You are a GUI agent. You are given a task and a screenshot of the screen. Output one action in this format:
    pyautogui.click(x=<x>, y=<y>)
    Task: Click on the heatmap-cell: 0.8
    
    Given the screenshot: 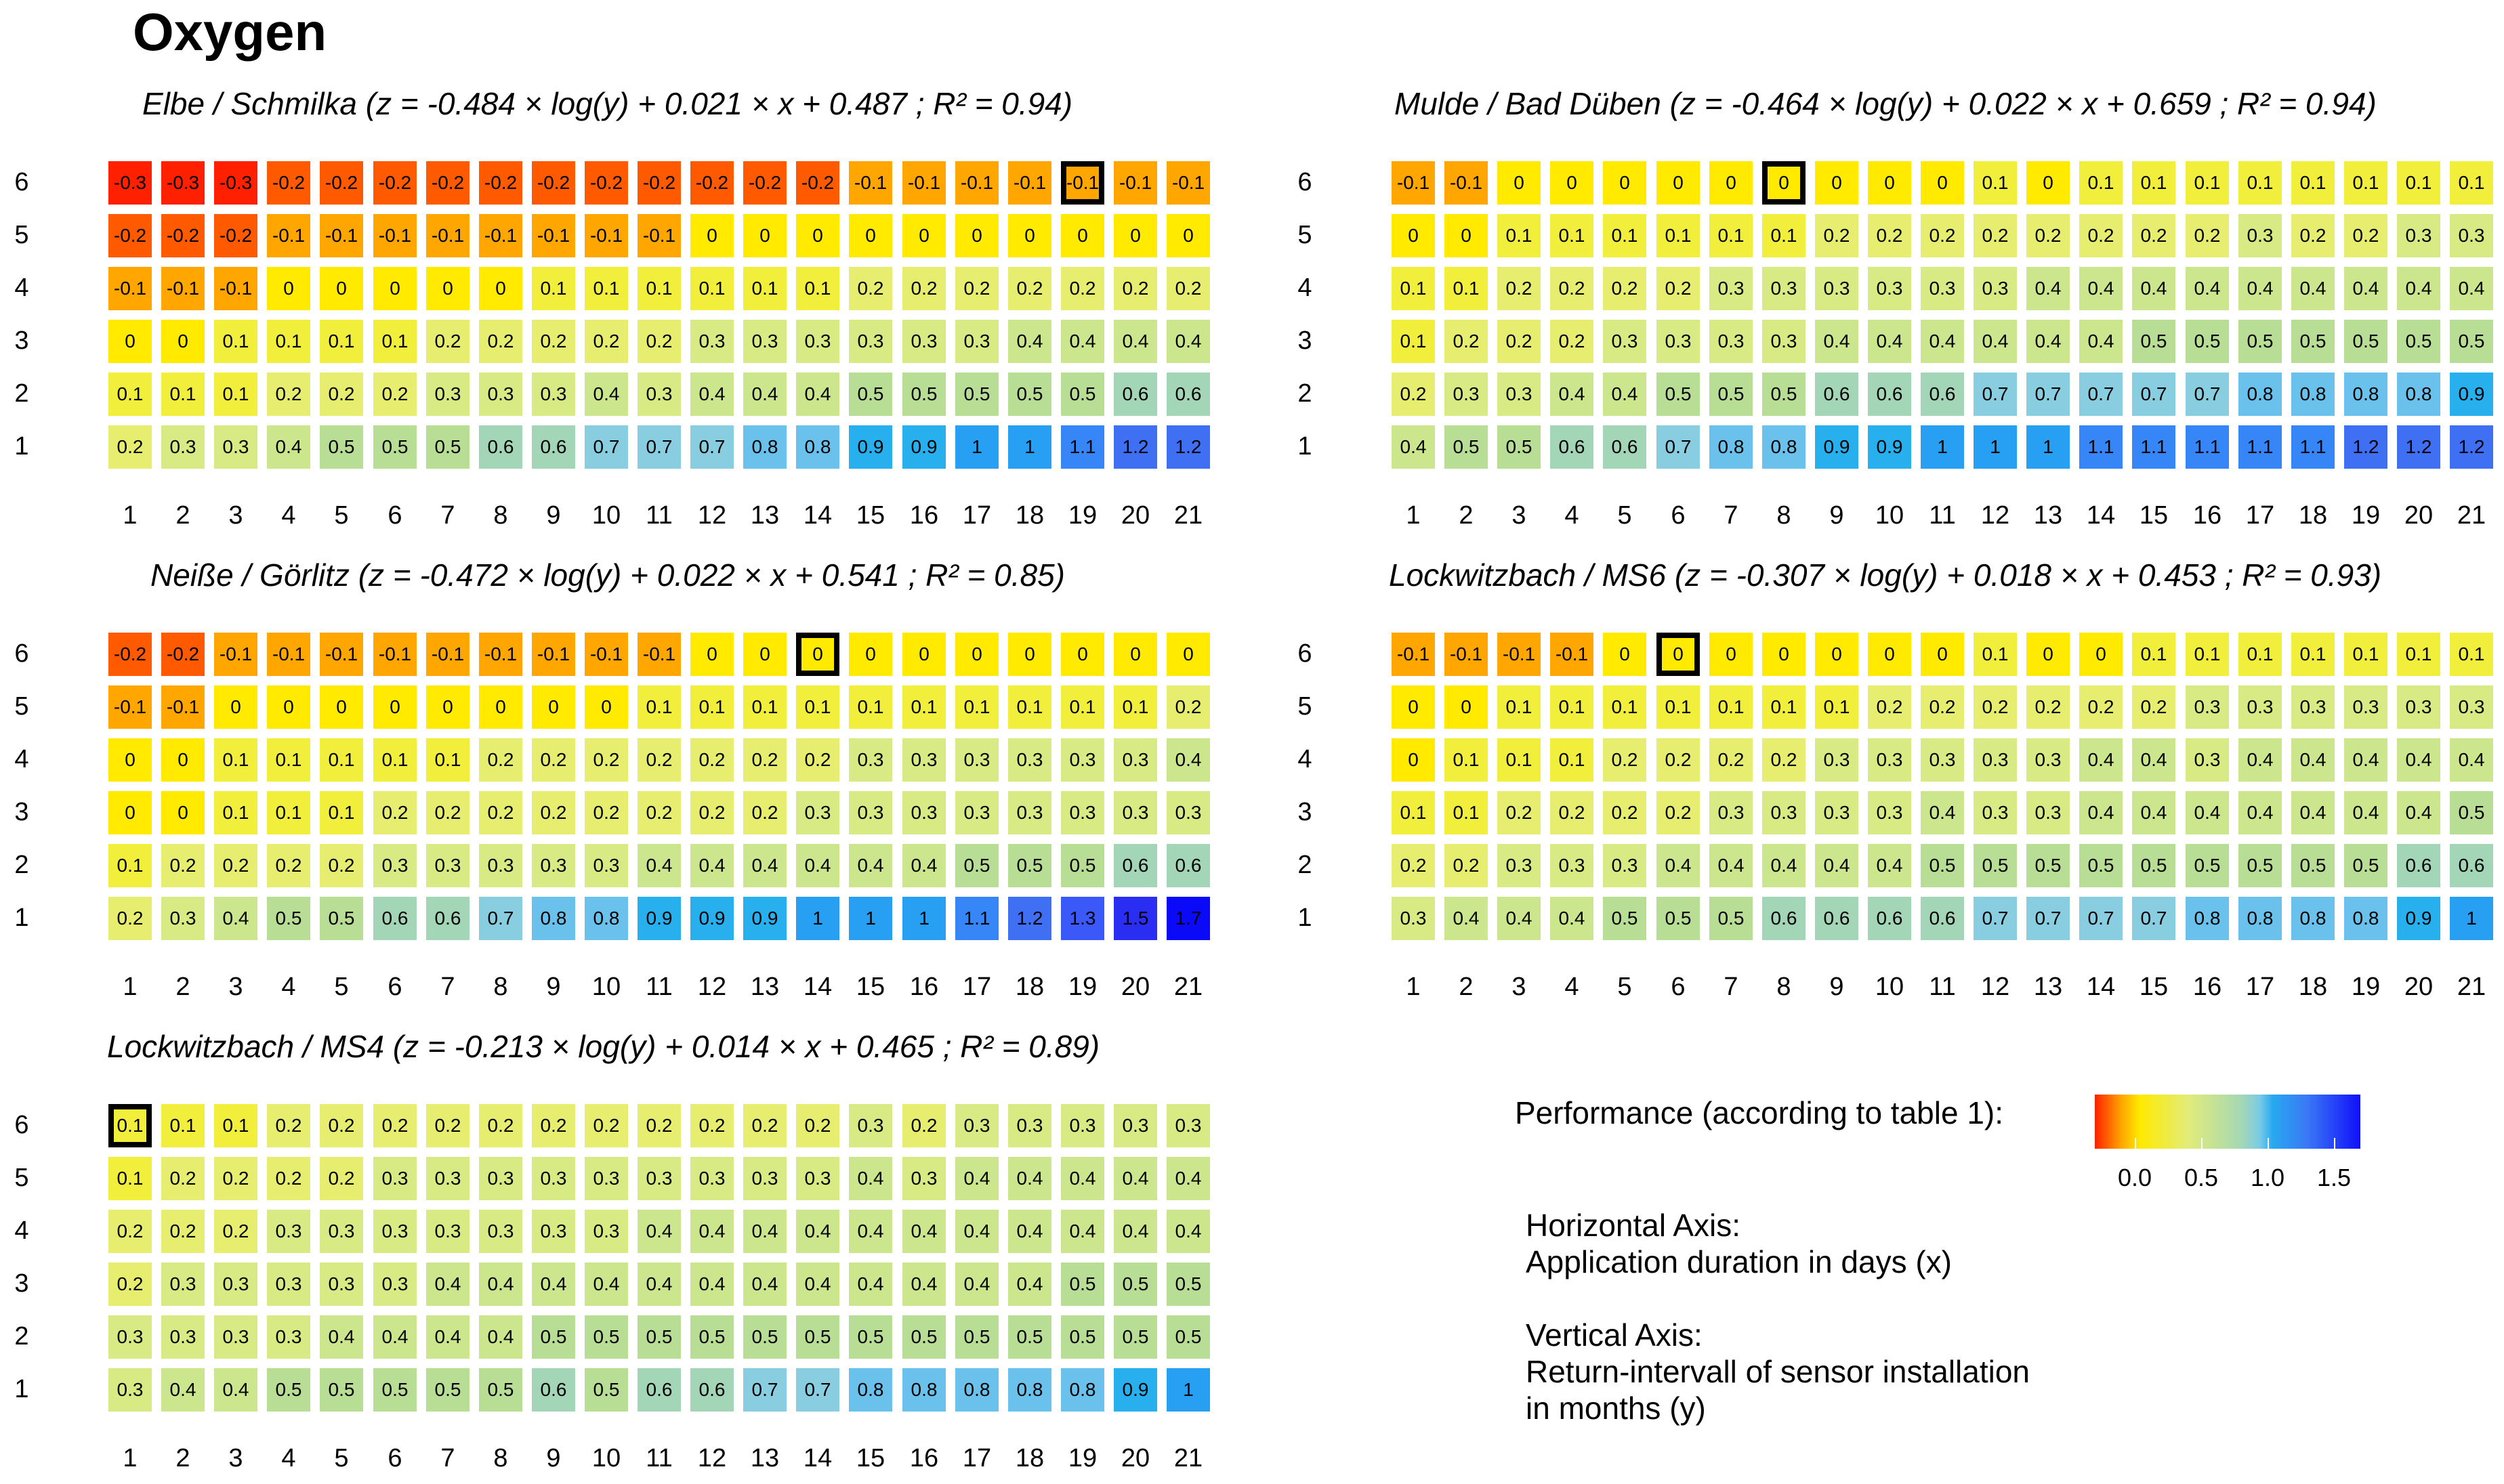 What is the action you would take?
    pyautogui.click(x=2365, y=918)
    